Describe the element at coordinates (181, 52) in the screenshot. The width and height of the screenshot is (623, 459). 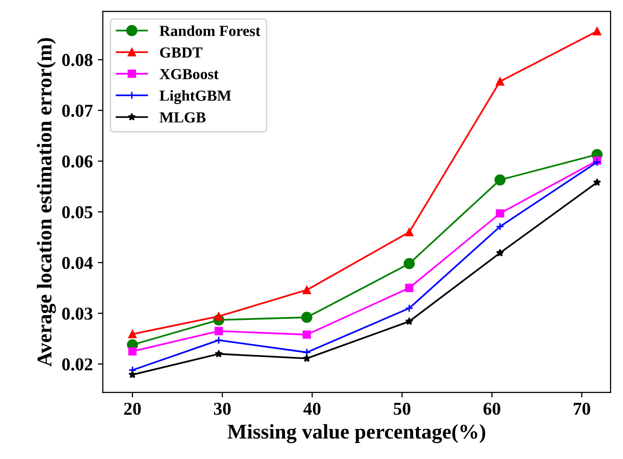
I see `legend-label: GBDT` at that location.